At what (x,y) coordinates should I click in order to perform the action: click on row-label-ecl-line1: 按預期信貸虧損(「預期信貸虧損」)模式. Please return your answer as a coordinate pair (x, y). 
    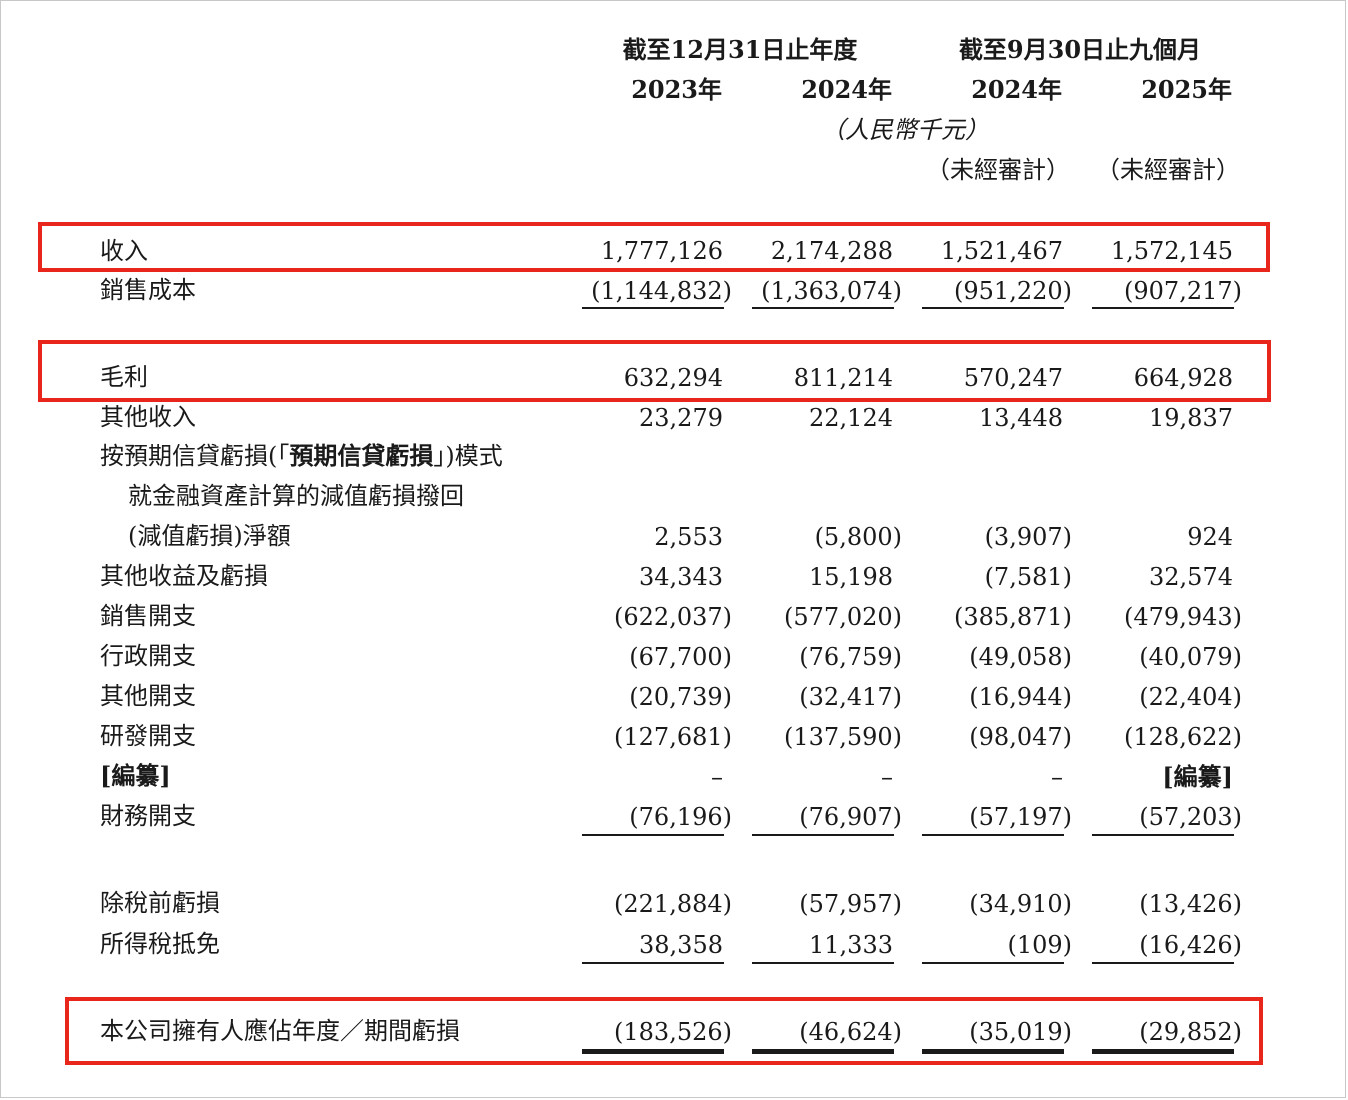
    Looking at the image, I should click on (301, 456).